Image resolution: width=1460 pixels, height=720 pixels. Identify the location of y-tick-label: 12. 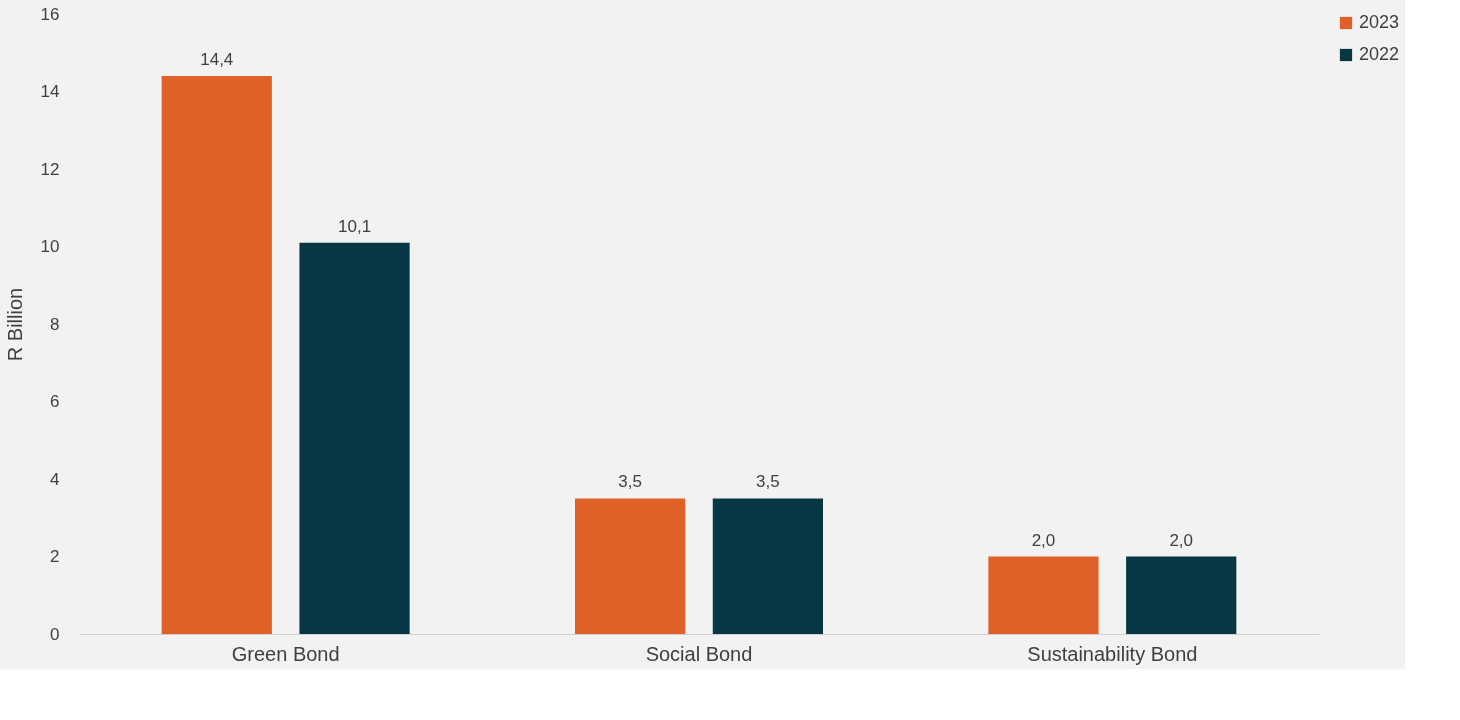
(50, 169).